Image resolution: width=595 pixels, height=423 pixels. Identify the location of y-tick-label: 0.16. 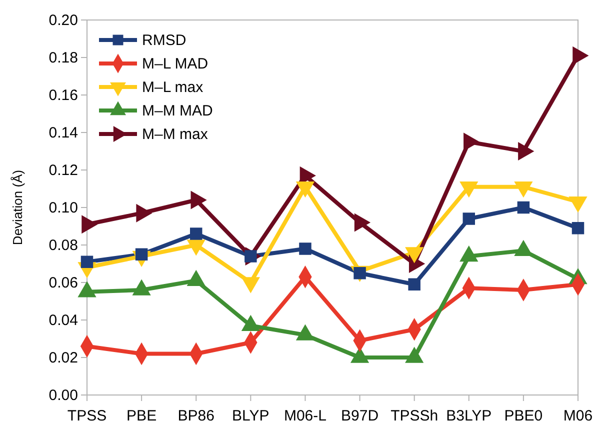
(63, 95).